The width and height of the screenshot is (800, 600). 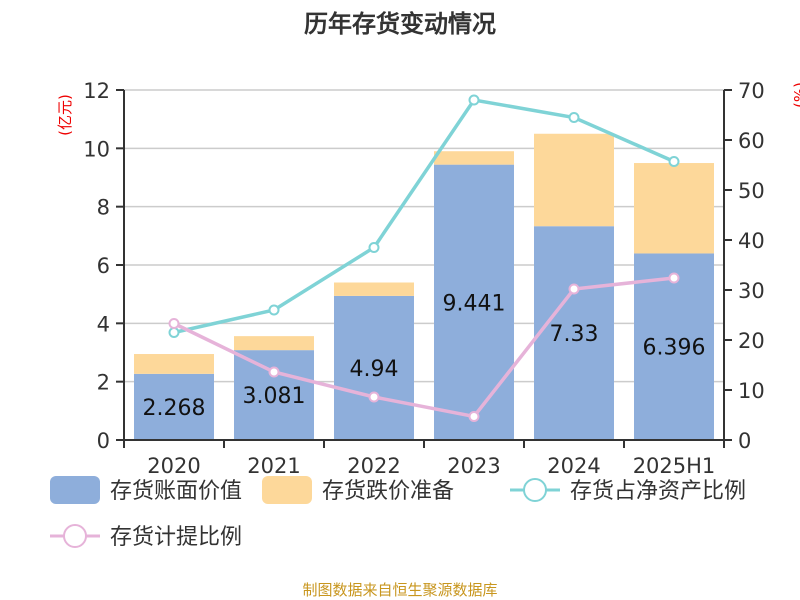 I want to click on y-right-tick-label: 40, so click(x=751, y=241).